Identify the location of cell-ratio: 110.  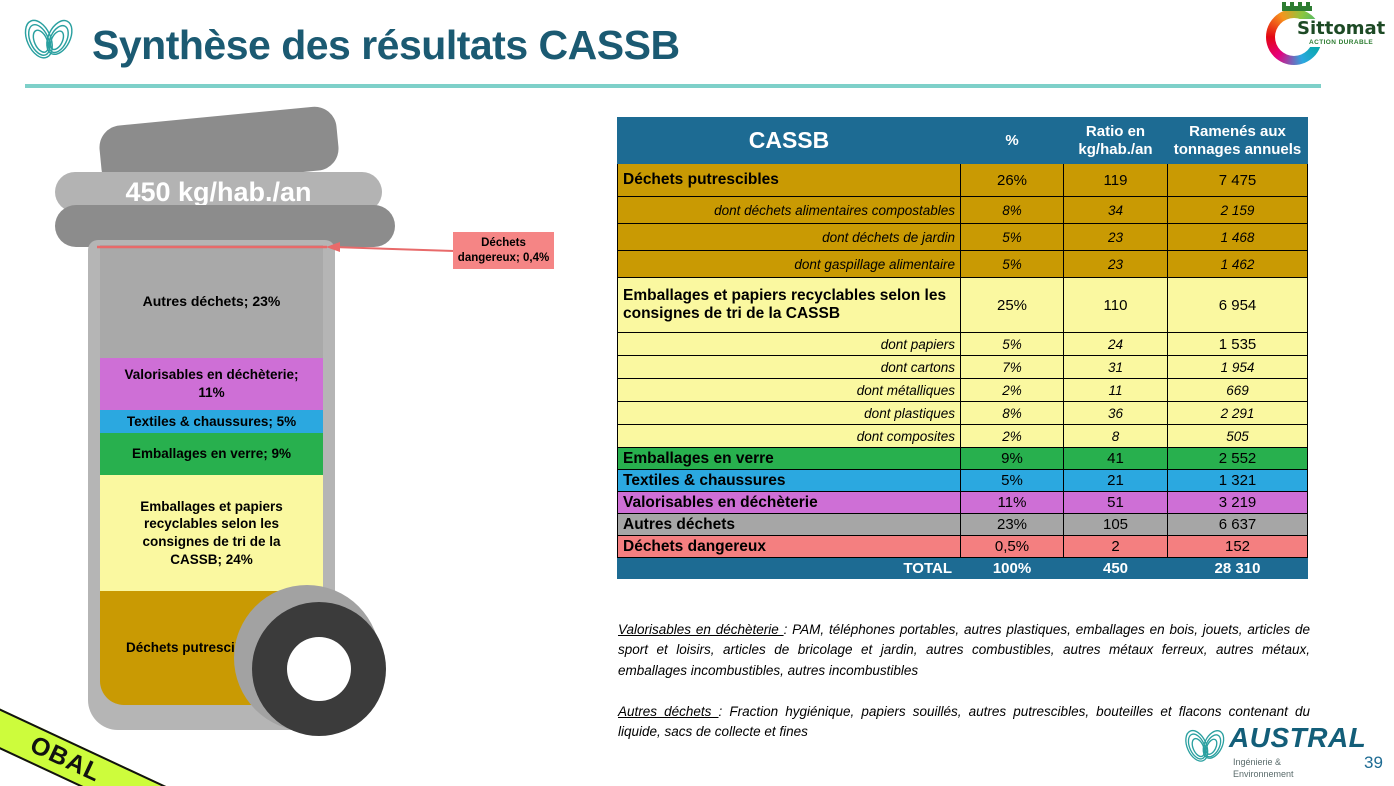
(1115, 305).